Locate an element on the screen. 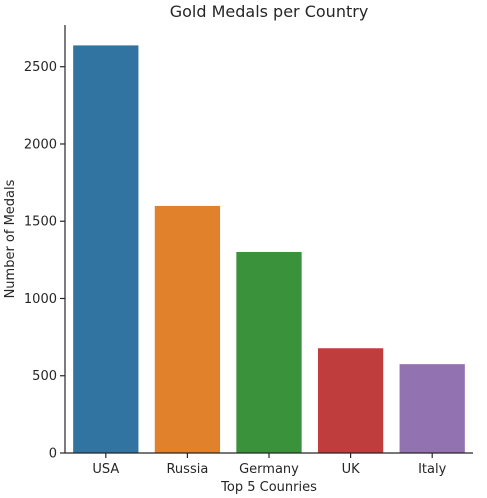 Image resolution: width=487 pixels, height=498 pixels. y-tick-label: 1500 is located at coordinates (40, 222).